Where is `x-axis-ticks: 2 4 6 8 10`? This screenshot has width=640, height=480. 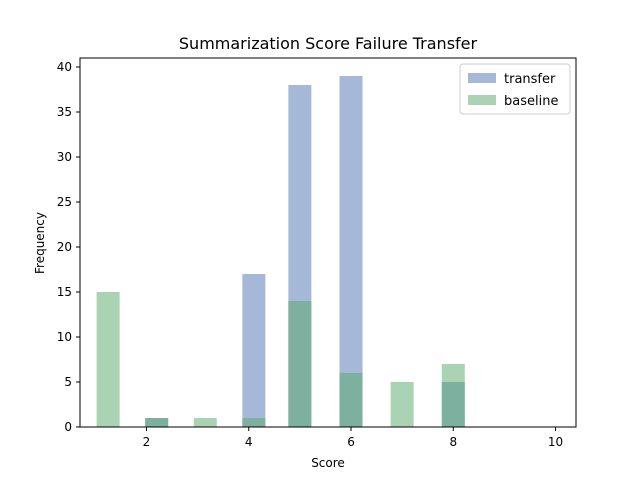
x-axis-ticks: 2 4 6 8 10 is located at coordinates (353, 438).